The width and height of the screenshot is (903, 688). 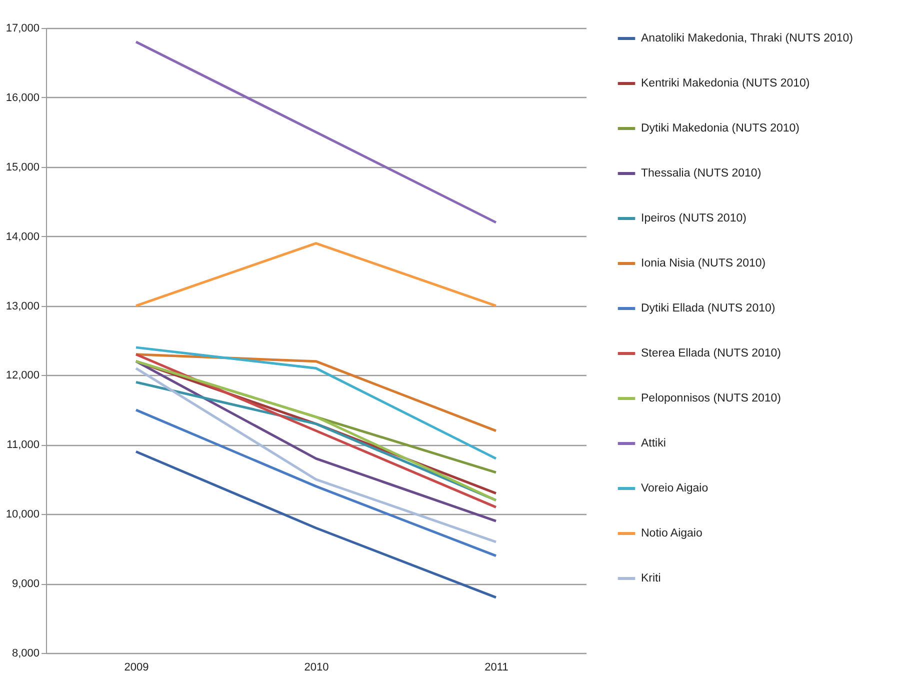 What do you see at coordinates (674, 488) in the screenshot?
I see `legend-label: Voreio Aigaio` at bounding box center [674, 488].